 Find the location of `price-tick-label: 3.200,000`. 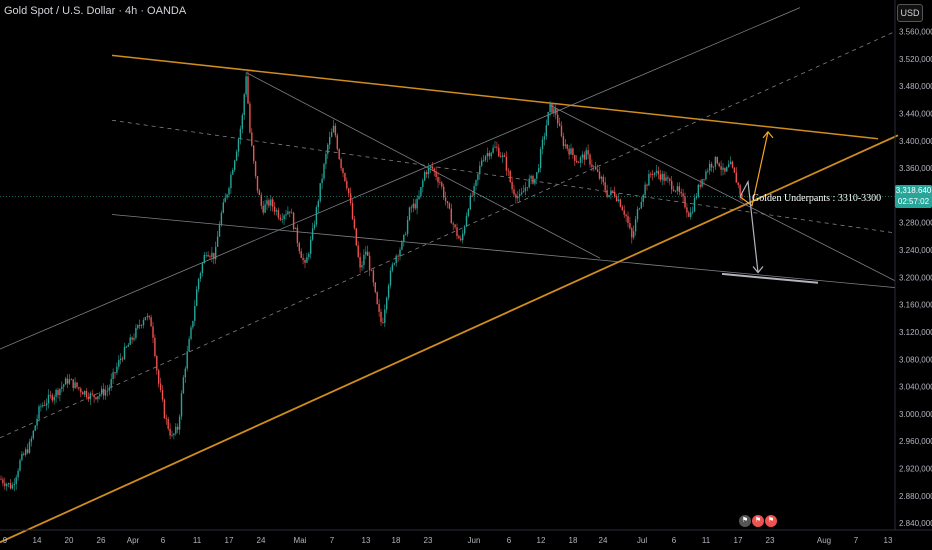

price-tick-label: 3.200,000 is located at coordinates (915, 277).